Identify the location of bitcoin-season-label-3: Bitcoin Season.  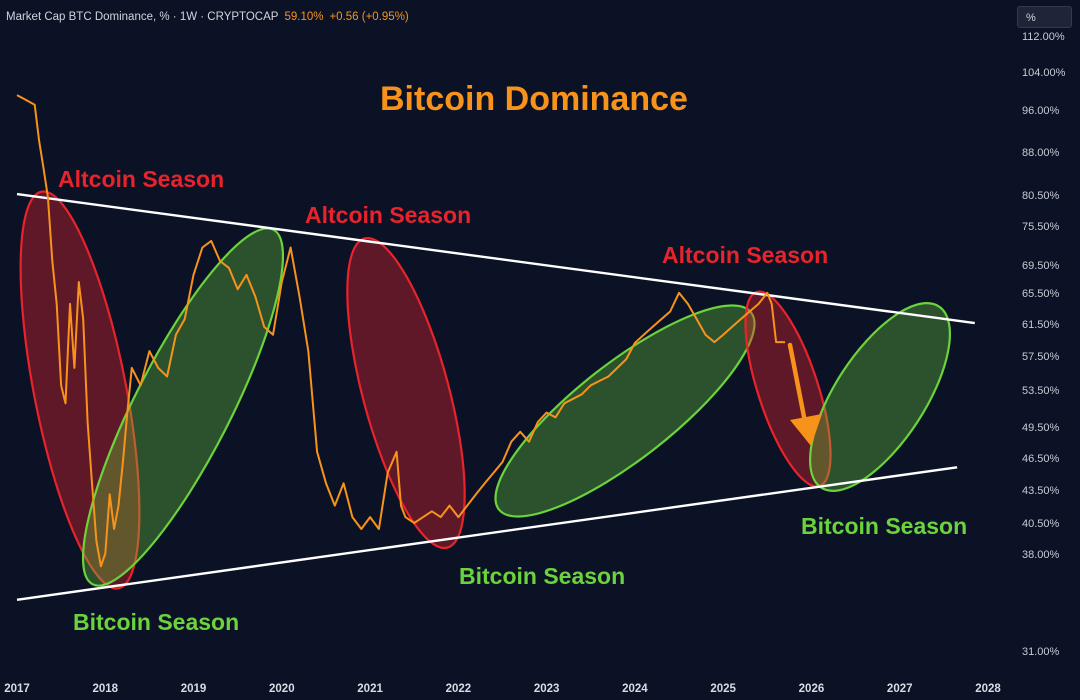
(884, 526).